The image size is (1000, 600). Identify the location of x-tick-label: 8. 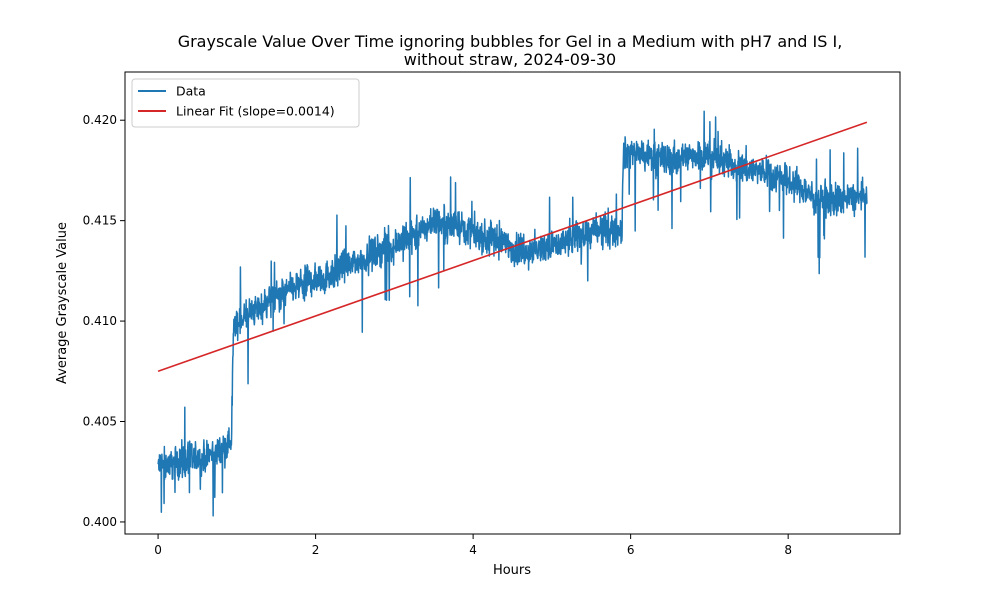
(788, 550).